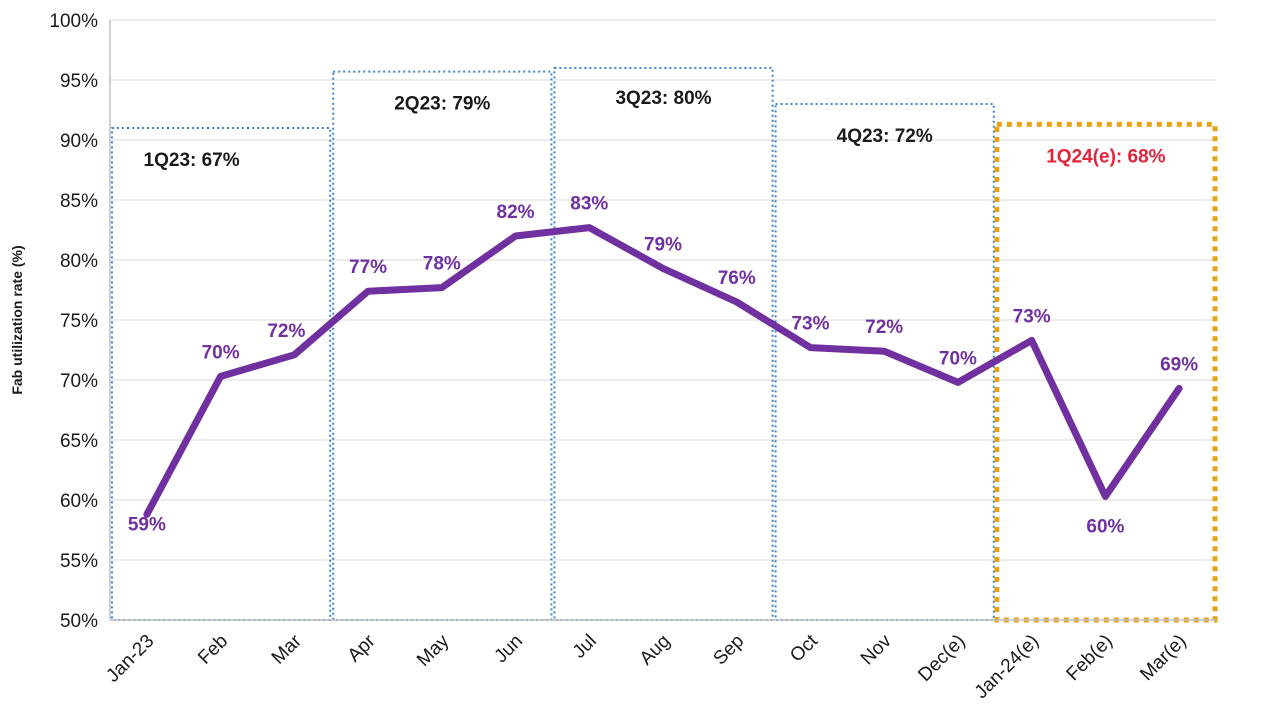  I want to click on x-tick-label: Feb, so click(213, 650).